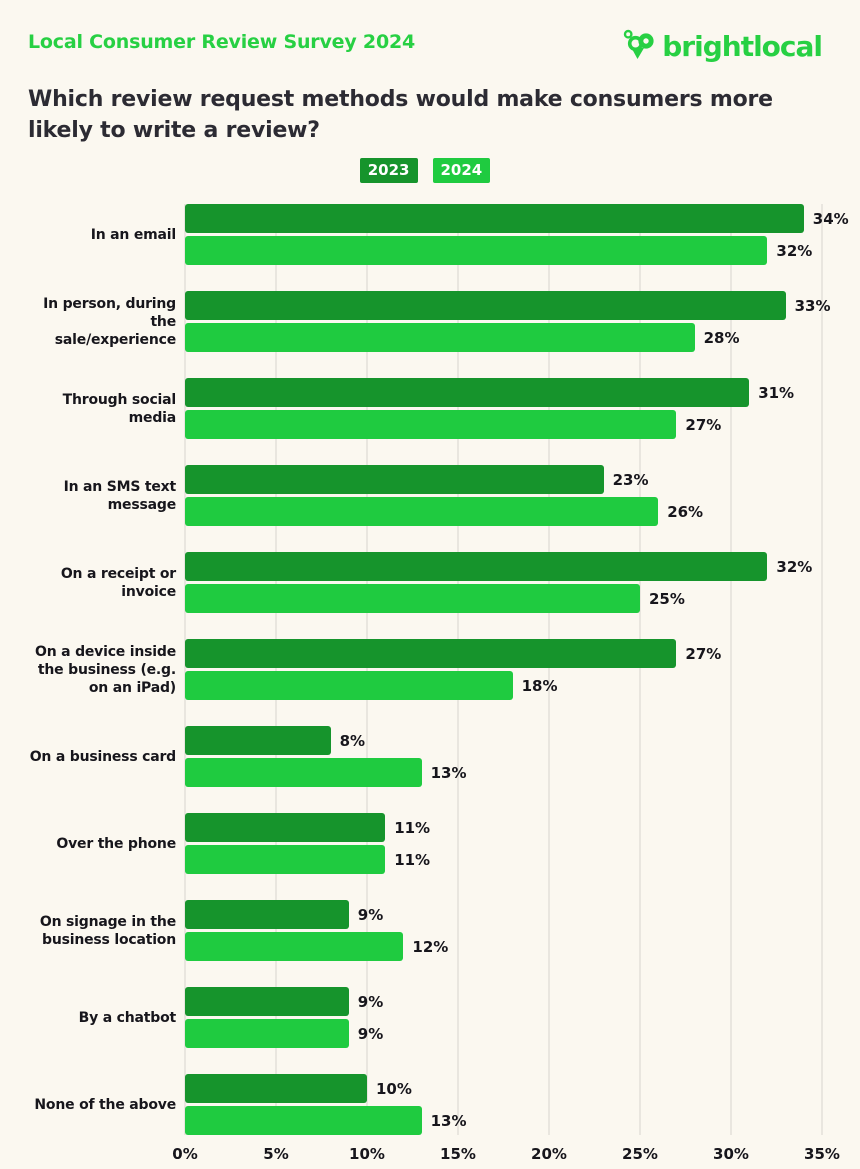  What do you see at coordinates (503, 756) in the screenshot?
I see `bar-pair: 8% 13%` at bounding box center [503, 756].